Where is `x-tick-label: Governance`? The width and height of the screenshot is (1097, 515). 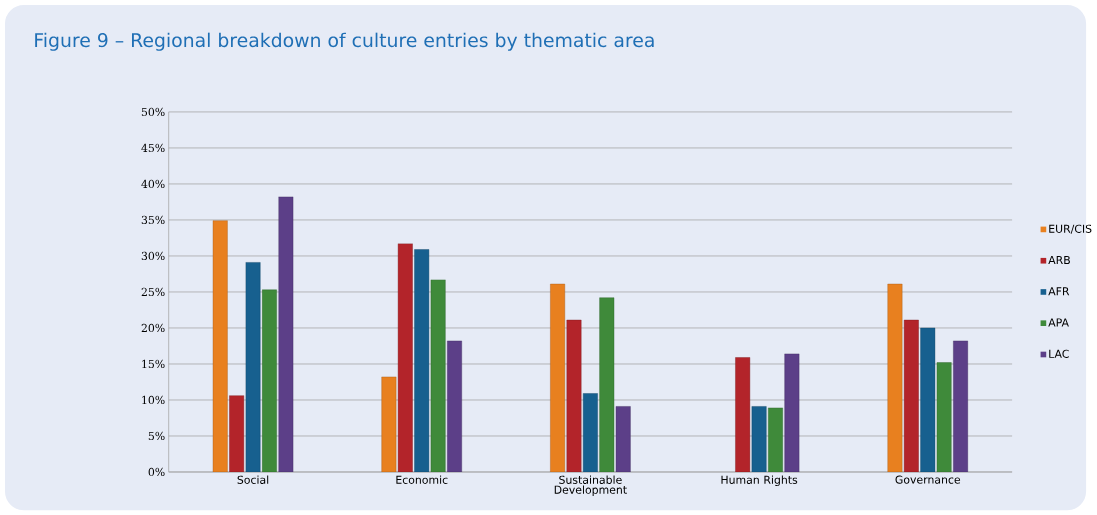
x-tick-label: Governance is located at coordinates (928, 479).